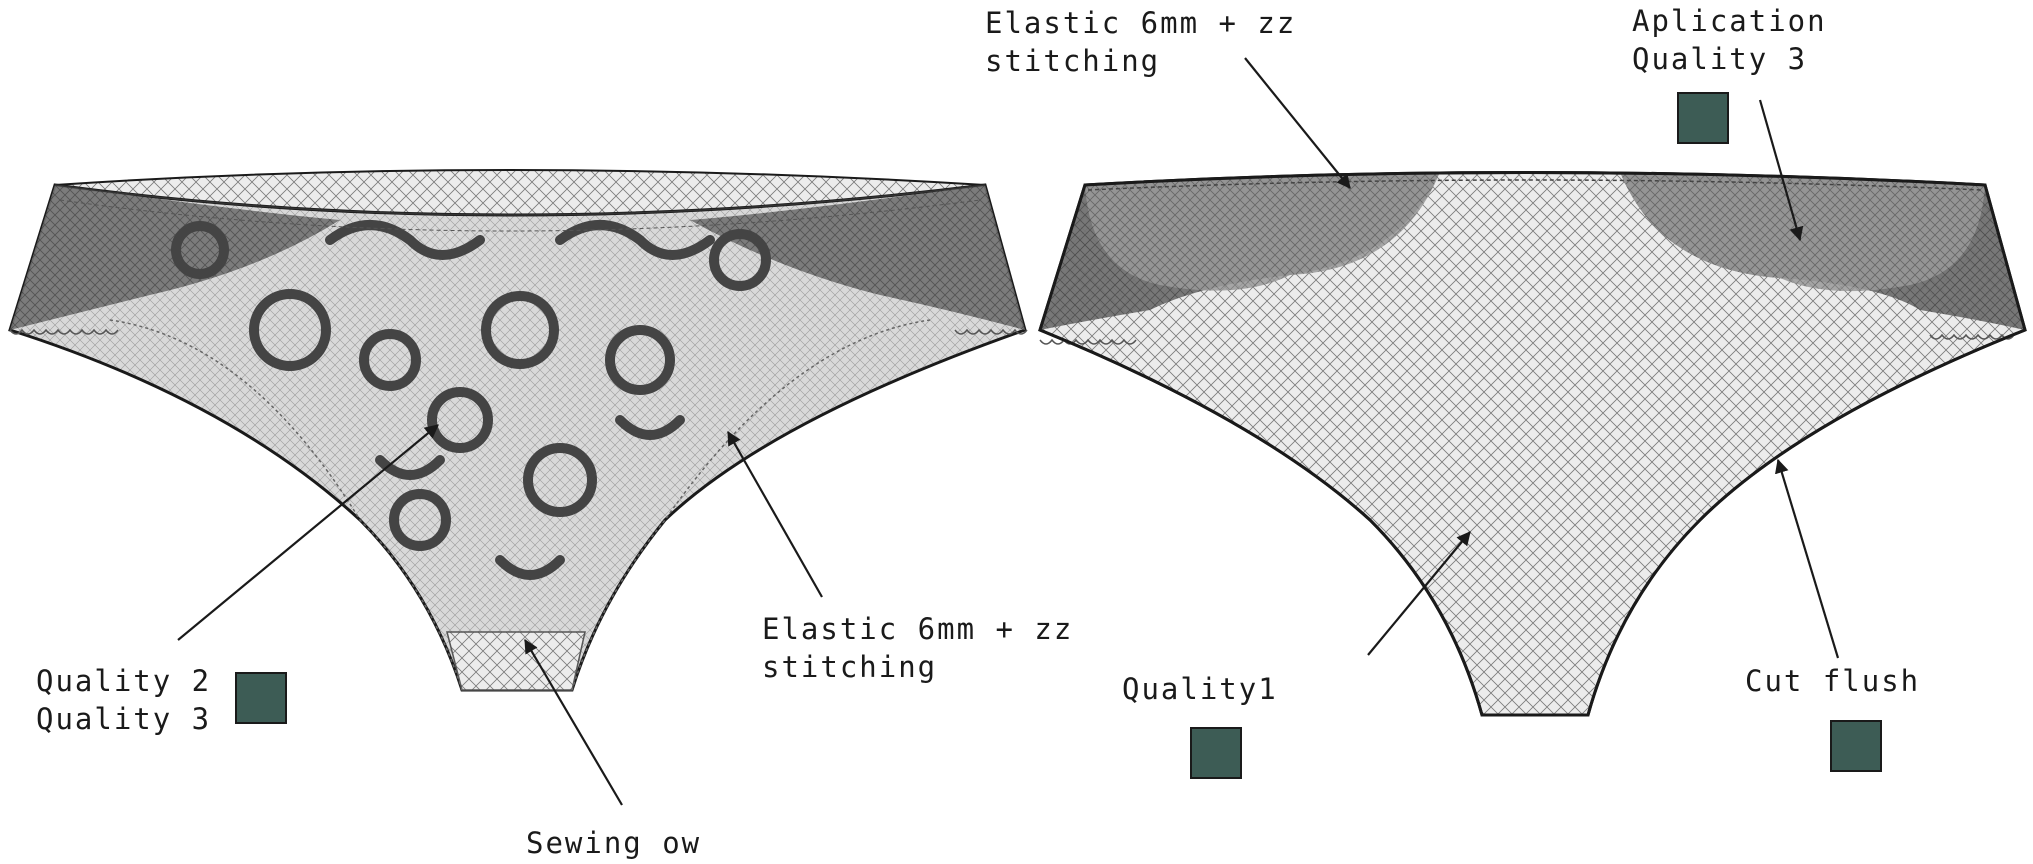  I want to click on label-quality-3-left: Quality 3, so click(124, 719).